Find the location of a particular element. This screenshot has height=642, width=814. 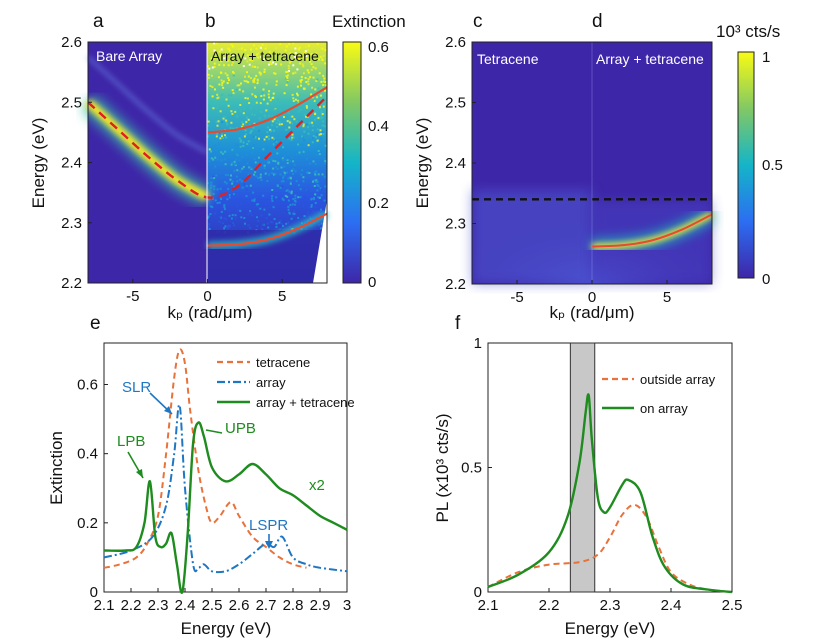

heatmap-cd-ylabel: Energy (eV) is located at coordinates (422, 163).